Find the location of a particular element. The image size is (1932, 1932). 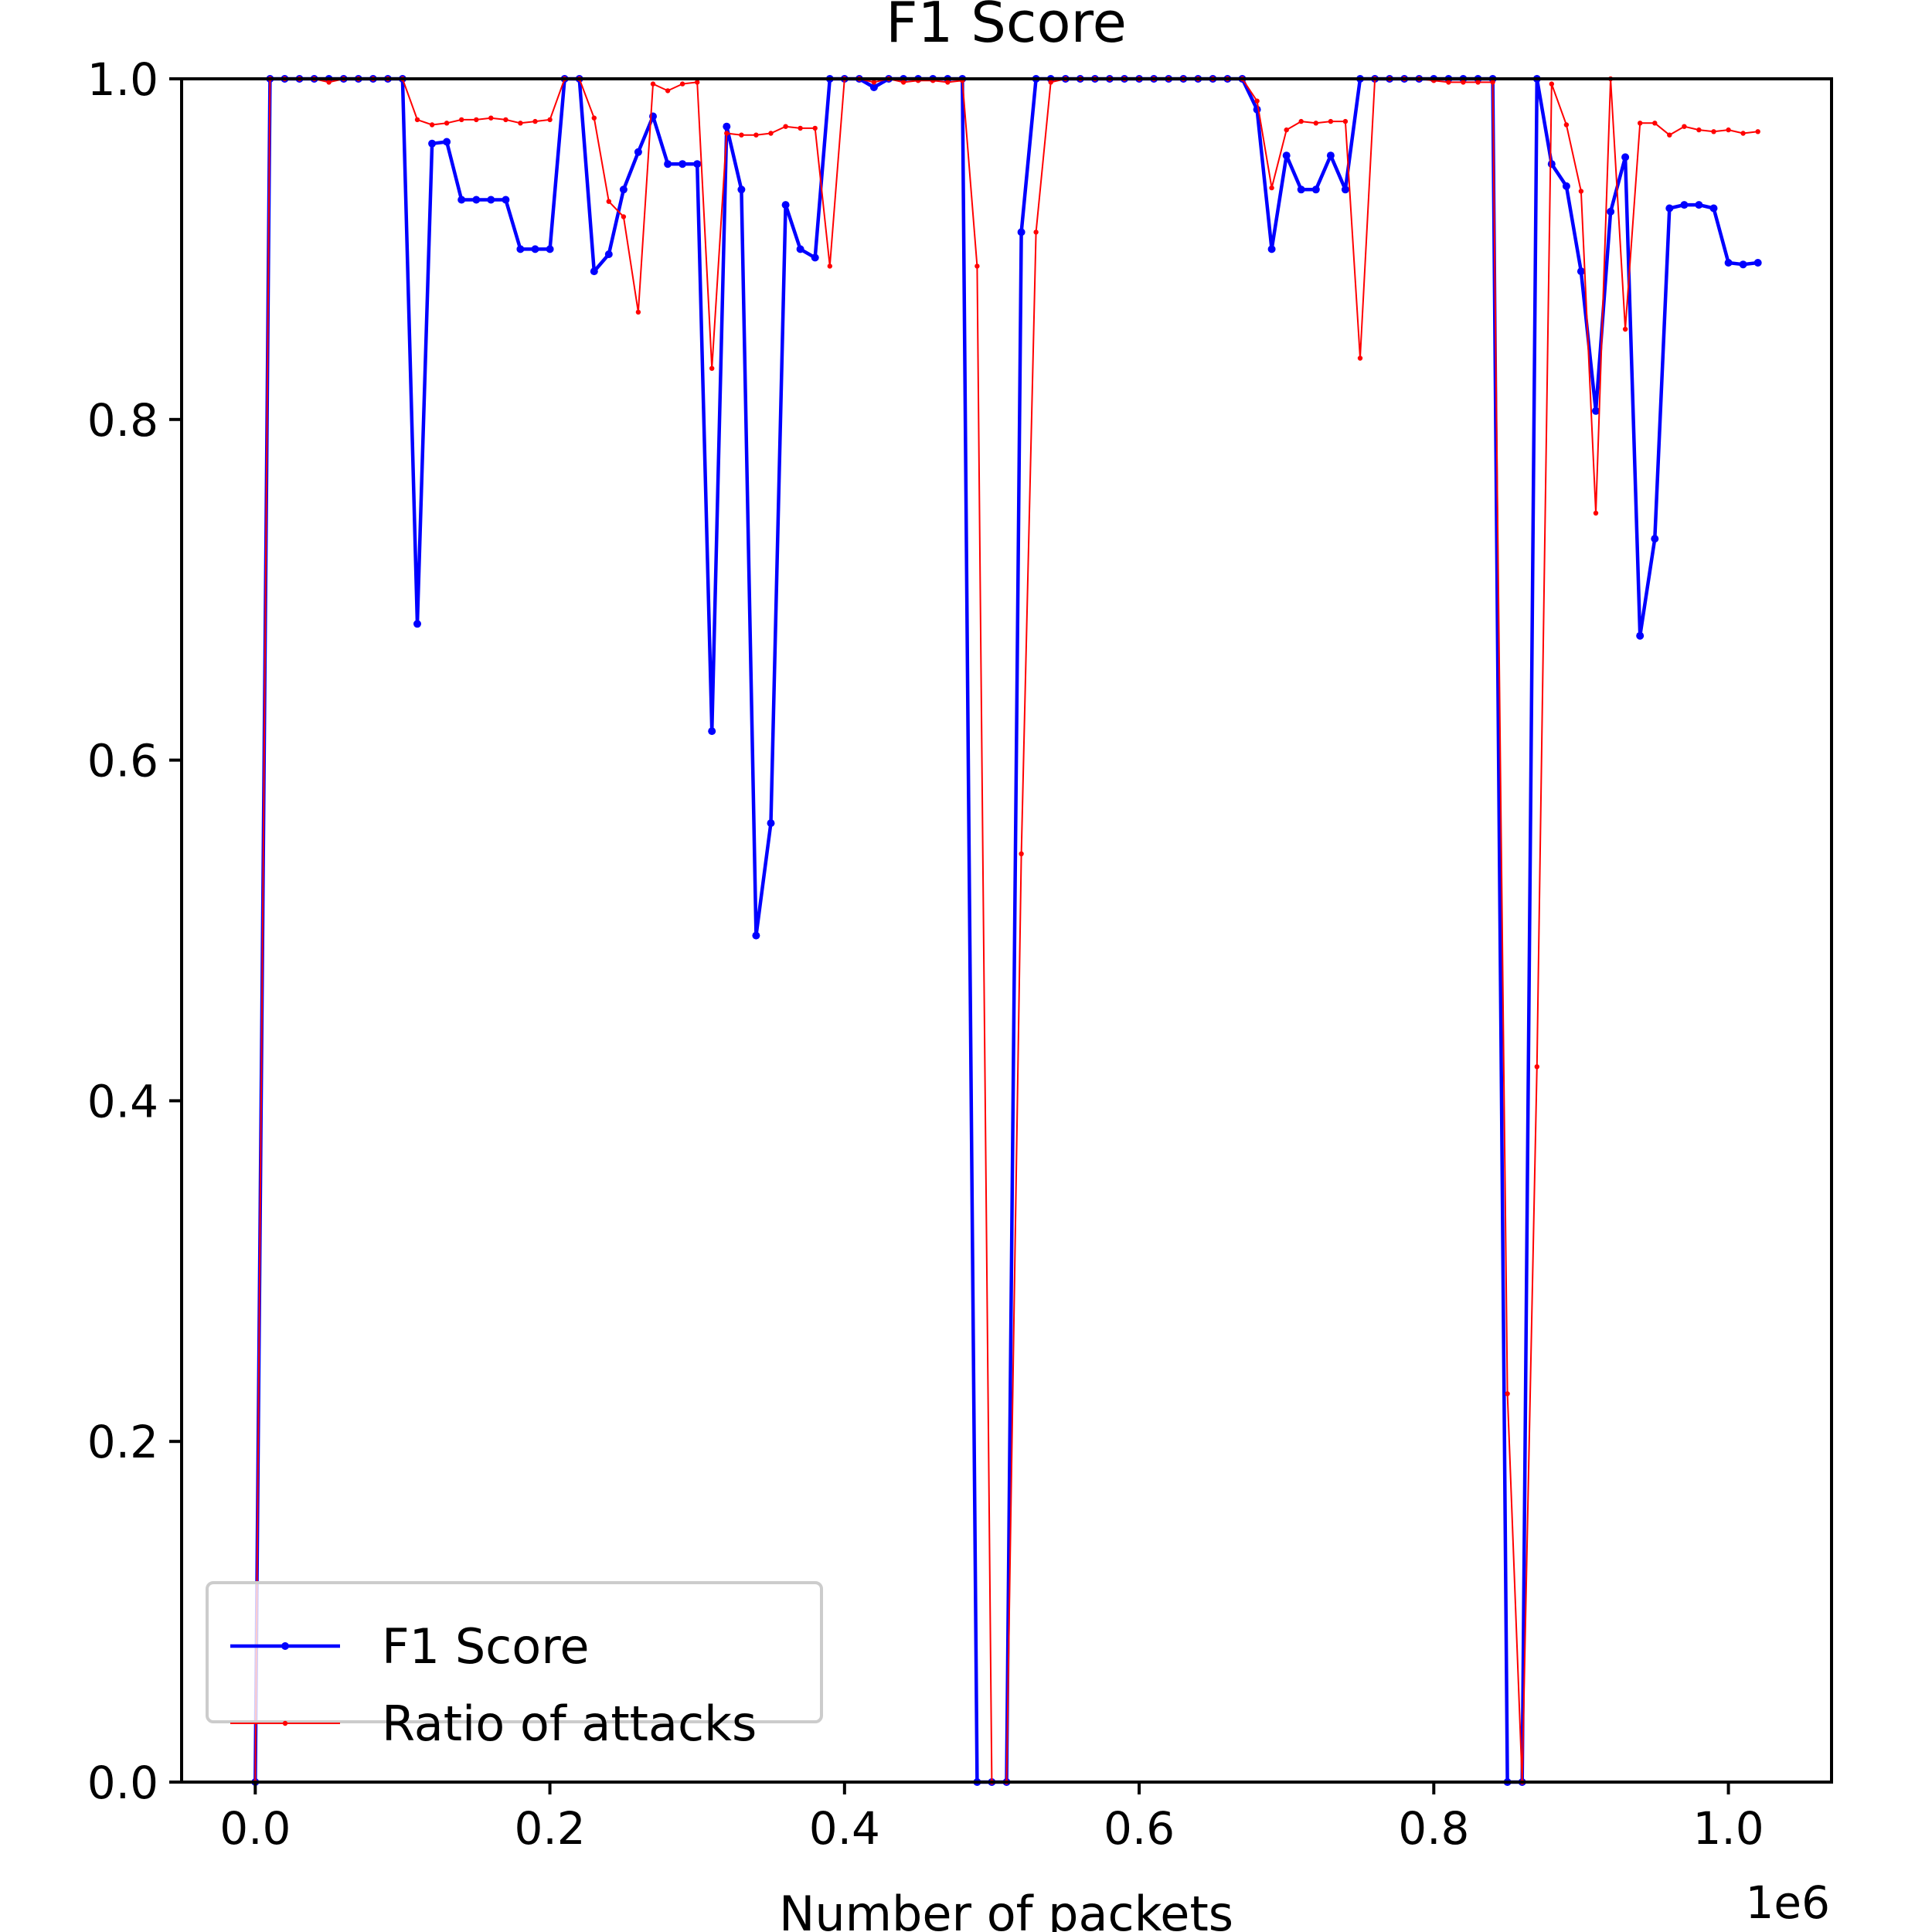

legend-entry: Ratio of attacks is located at coordinates (493, 1724).